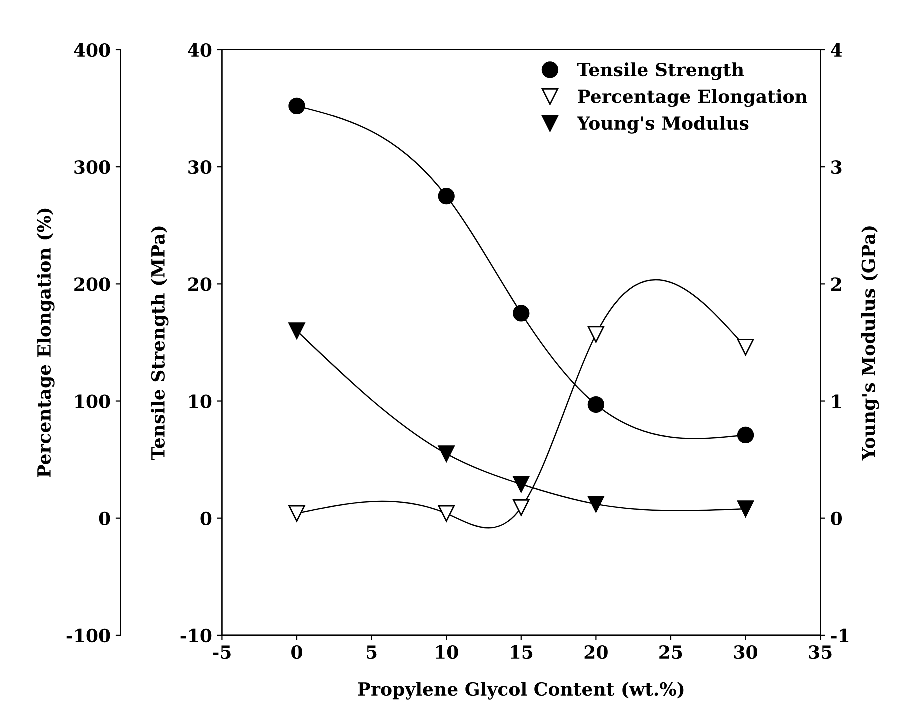 The image size is (922, 714). What do you see at coordinates (160, 343) in the screenshot?
I see `y-axis-title: Tensile Strength (MPa)` at bounding box center [160, 343].